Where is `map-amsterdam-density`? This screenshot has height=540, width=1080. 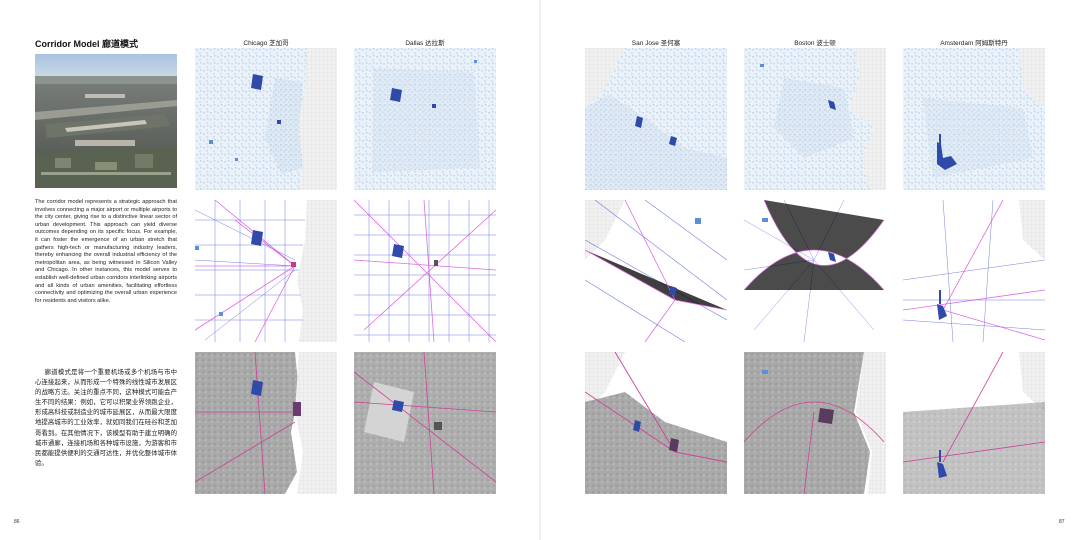
map-amsterdam-density is located at coordinates (974, 119).